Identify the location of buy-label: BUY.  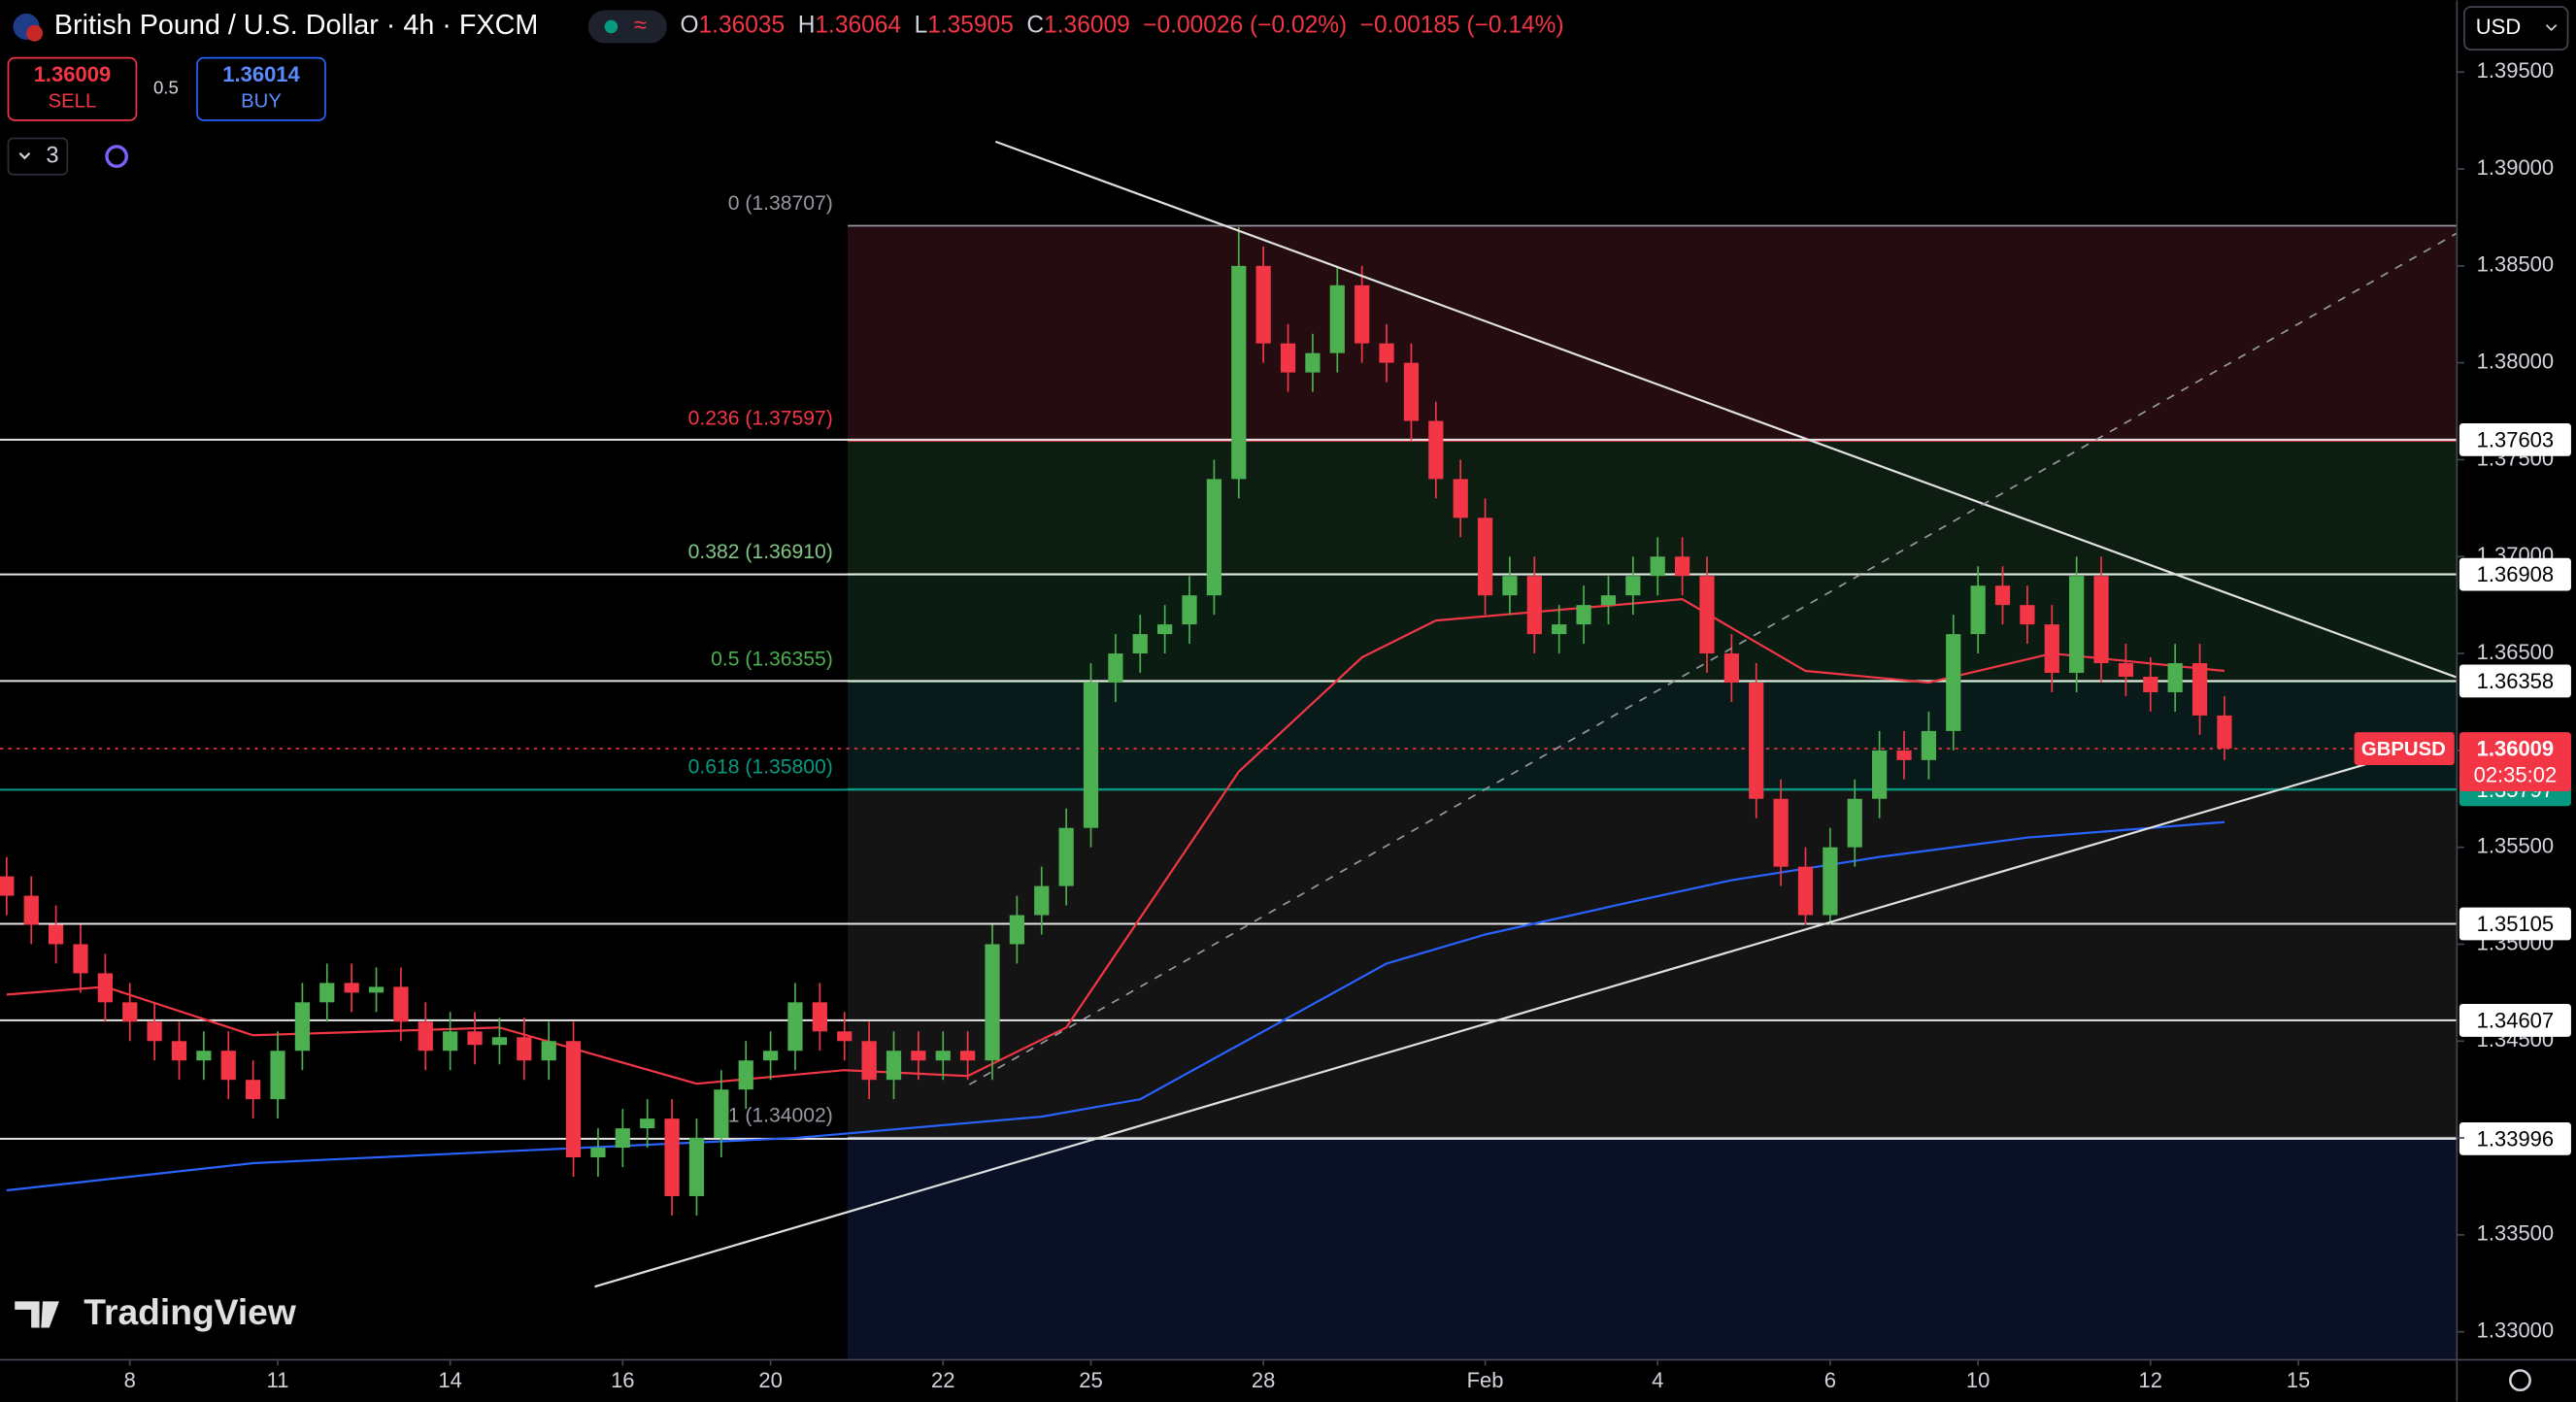
(262, 102).